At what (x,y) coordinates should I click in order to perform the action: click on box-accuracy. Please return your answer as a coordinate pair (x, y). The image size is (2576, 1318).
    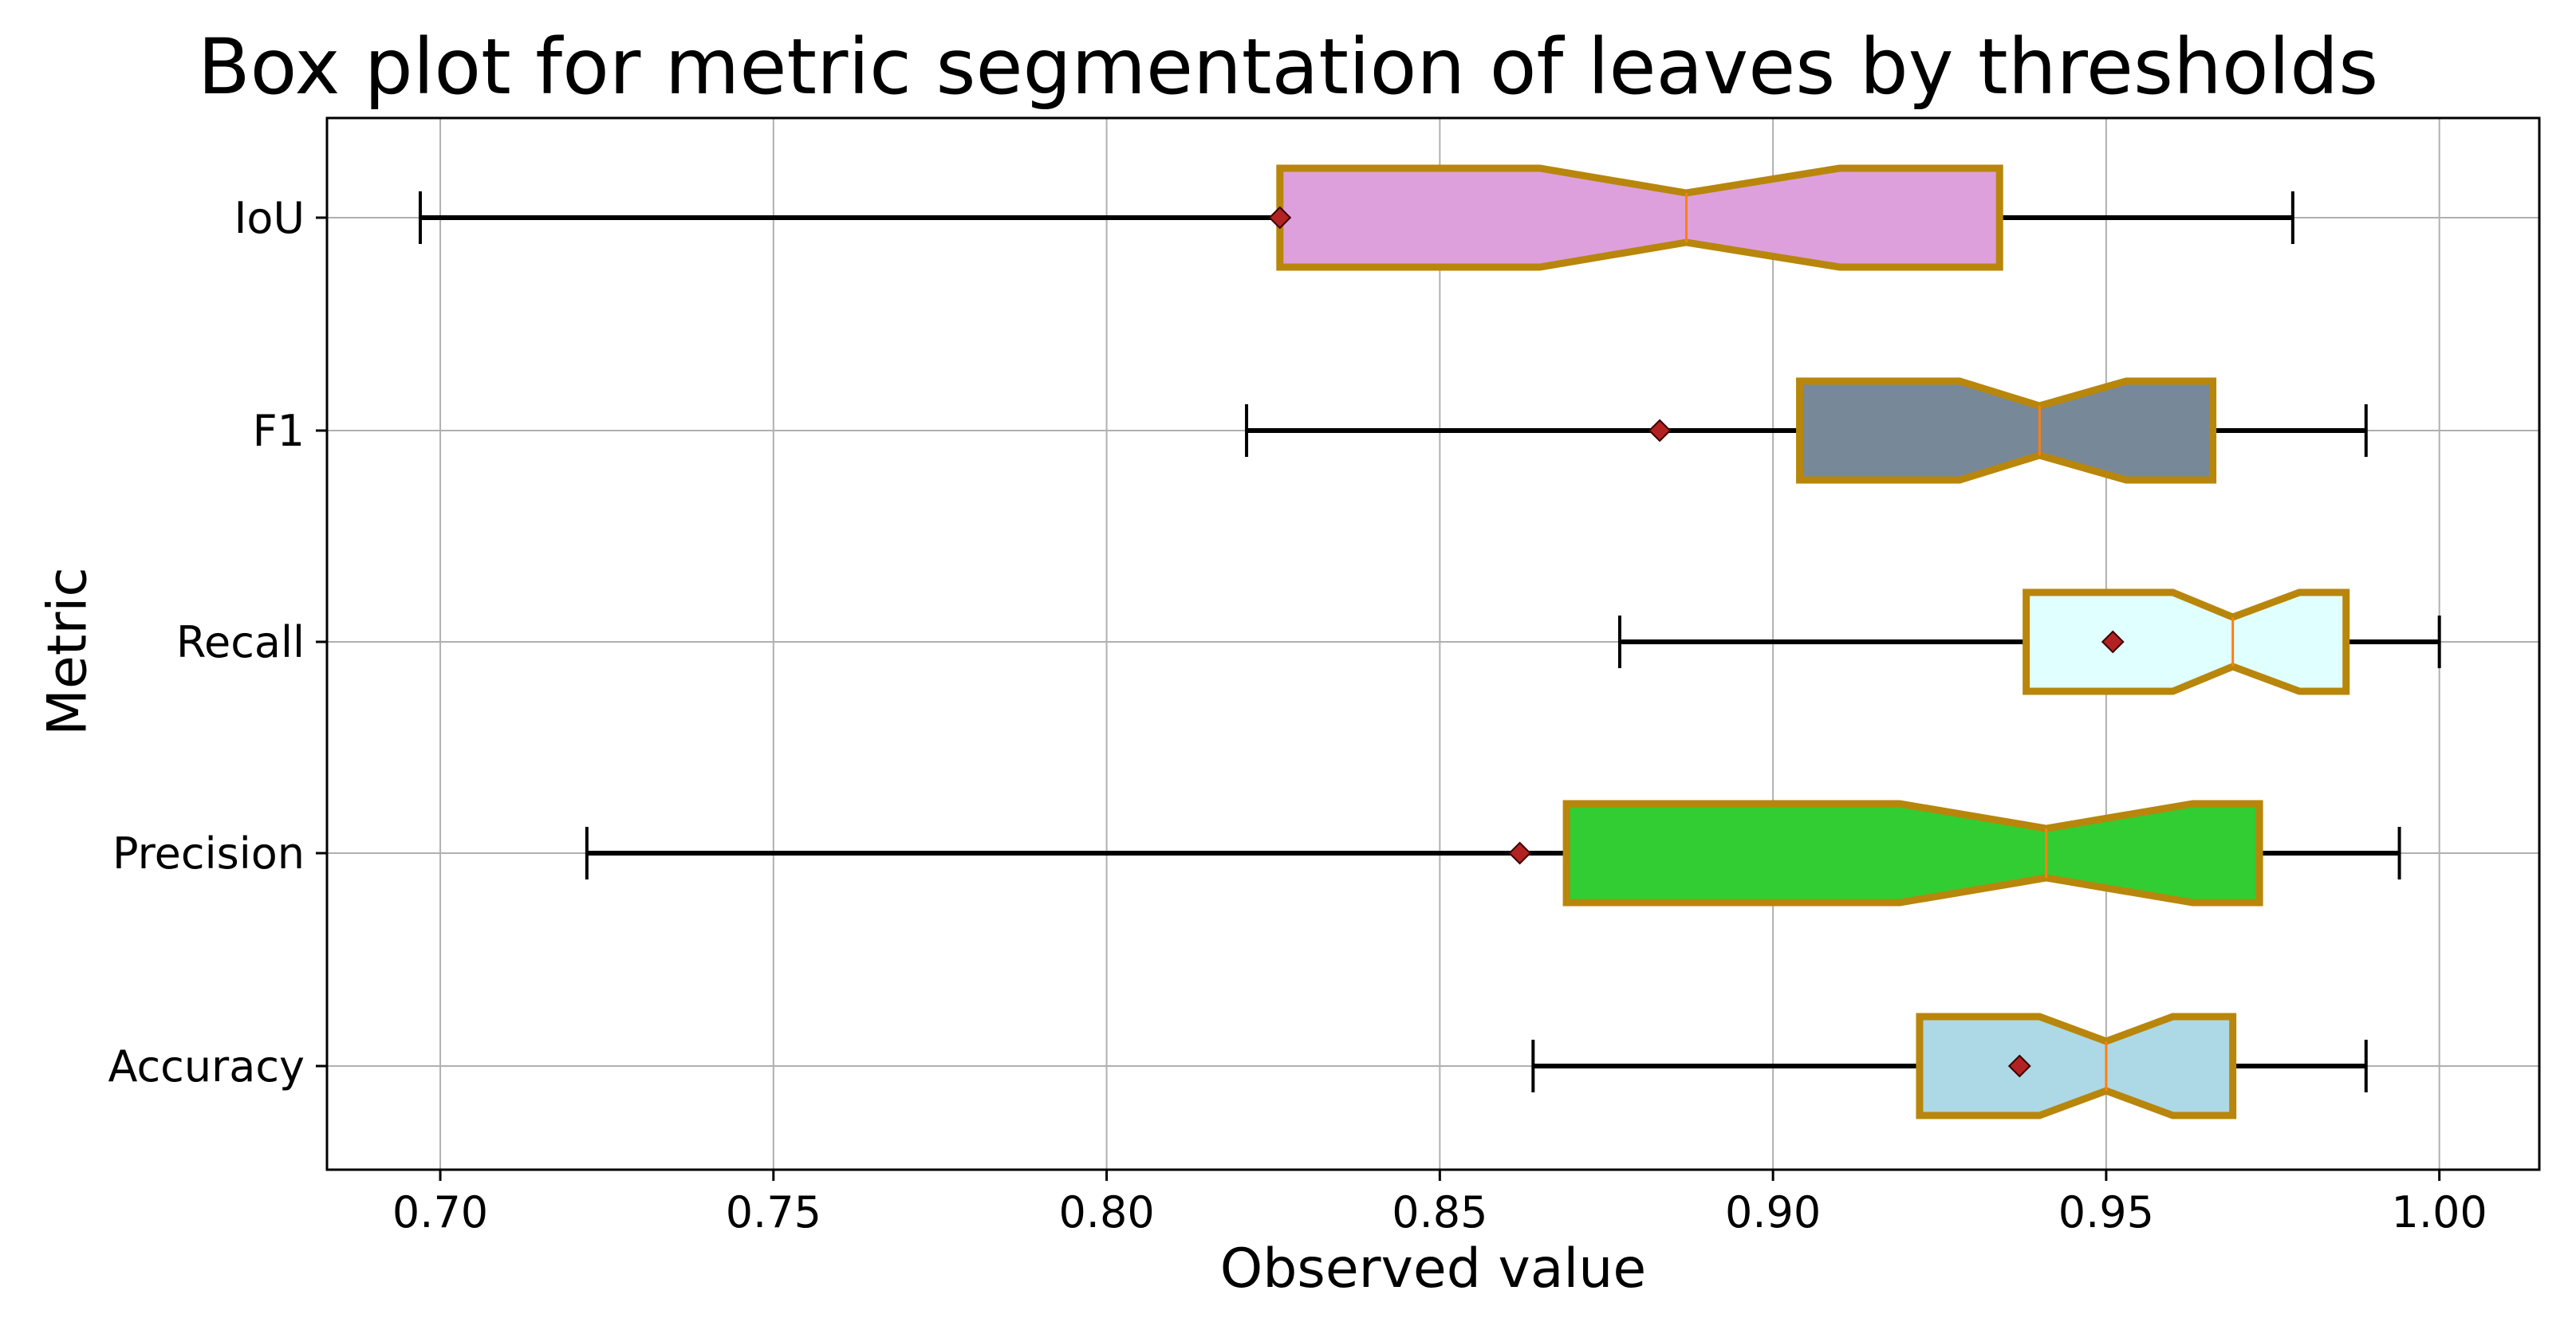
    Looking at the image, I should click on (1949, 1066).